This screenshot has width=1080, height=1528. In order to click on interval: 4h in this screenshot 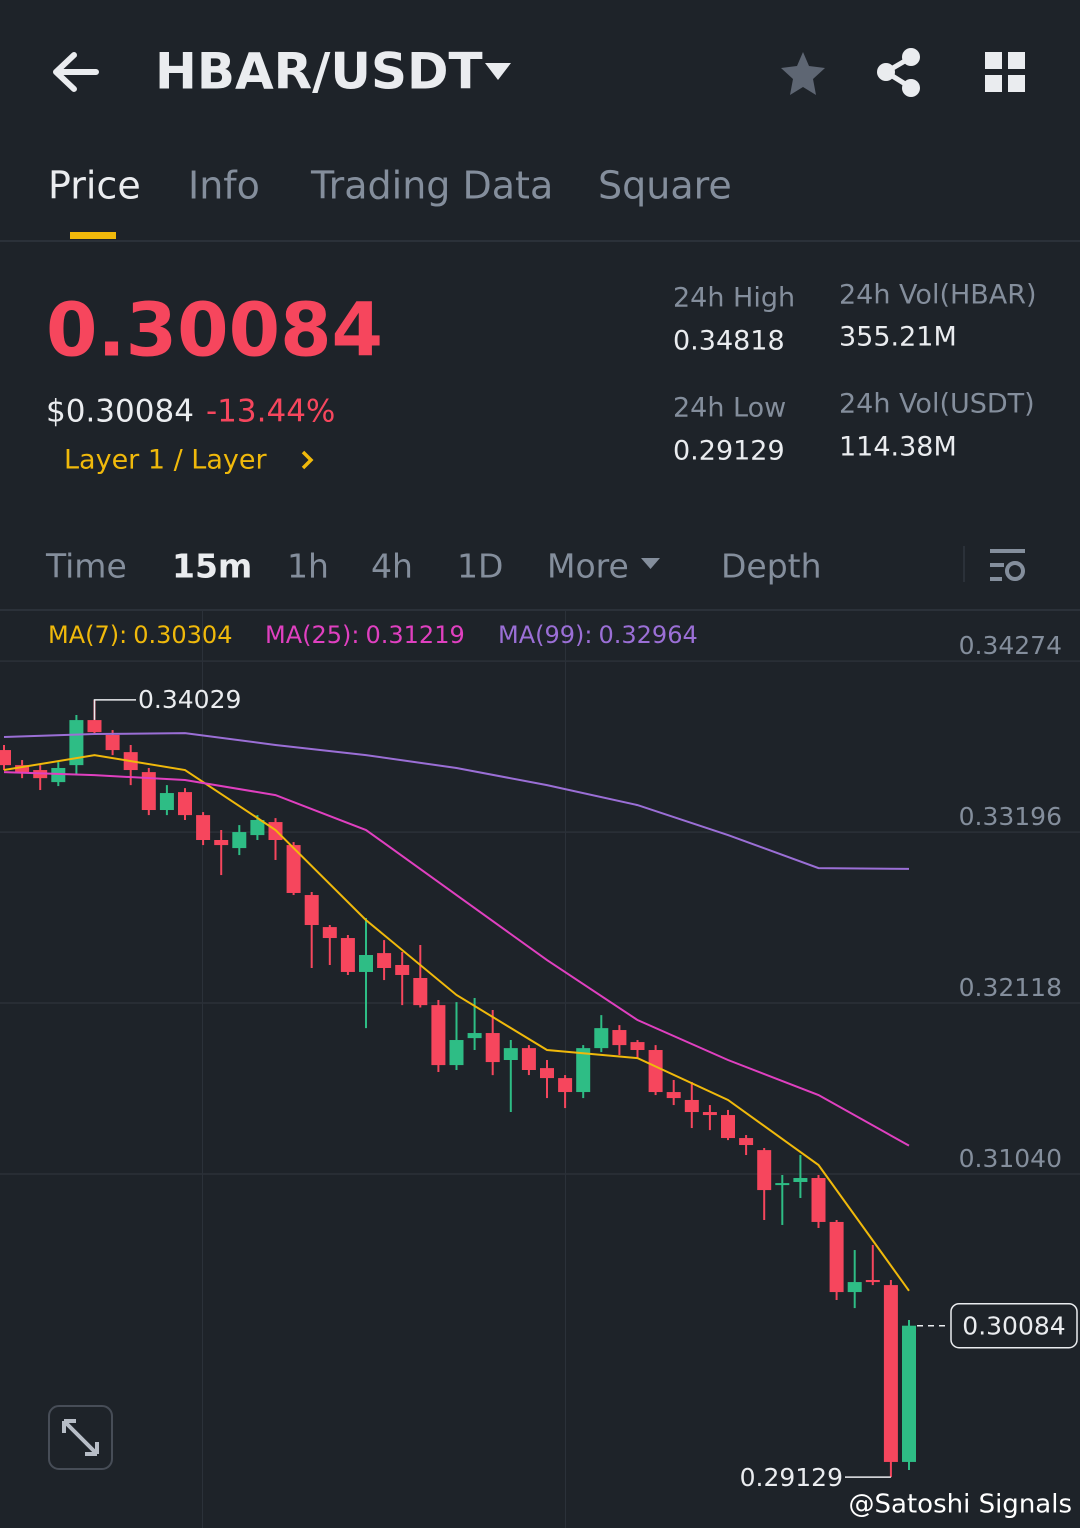, I will do `click(392, 566)`.